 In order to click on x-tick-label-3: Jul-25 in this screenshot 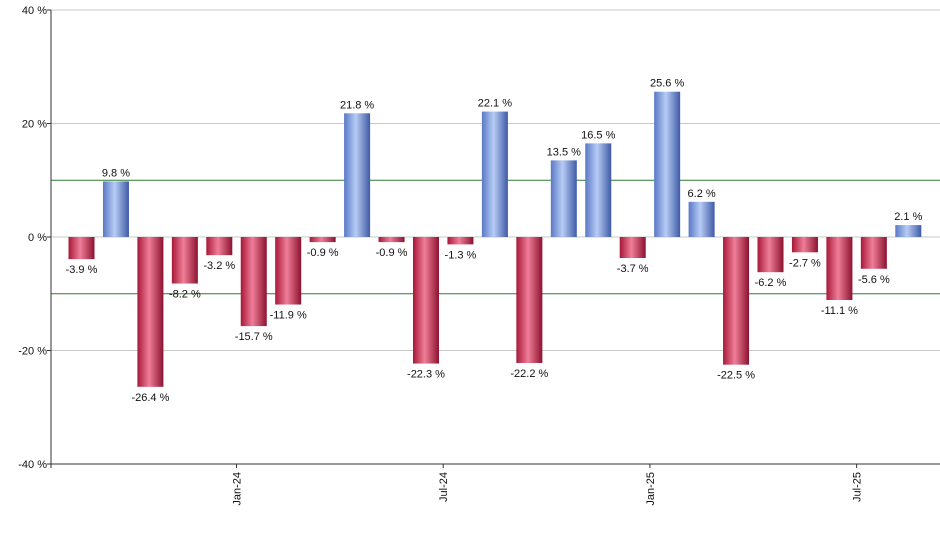, I will do `click(858, 487)`.